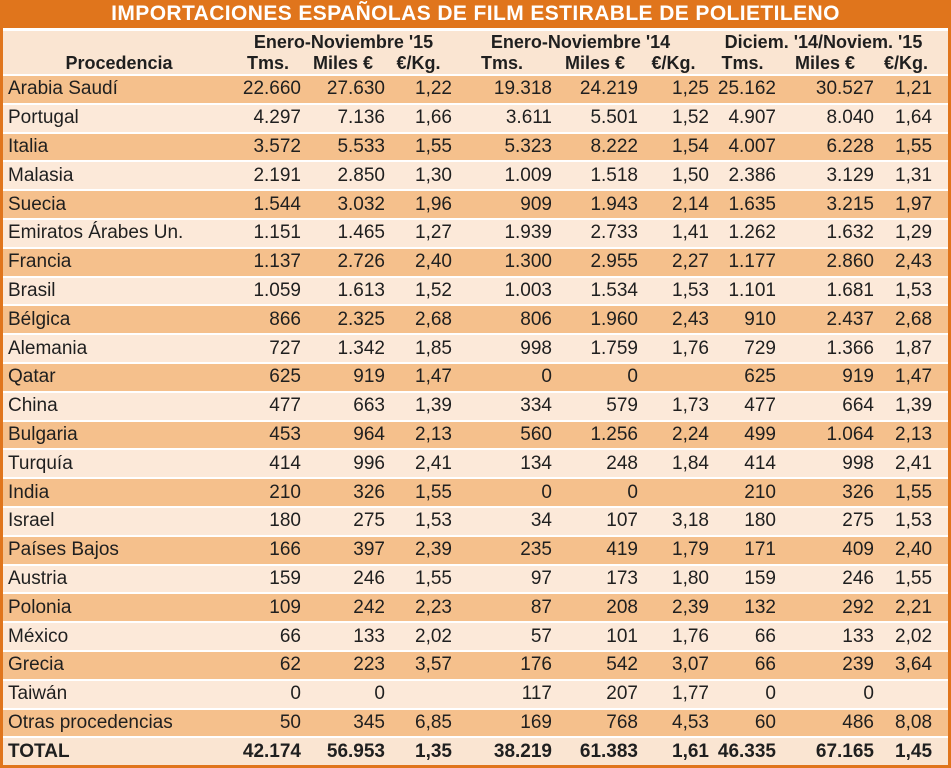 The image size is (951, 768). What do you see at coordinates (911, 608) in the screenshot?
I see `value-cell: 2,21` at bounding box center [911, 608].